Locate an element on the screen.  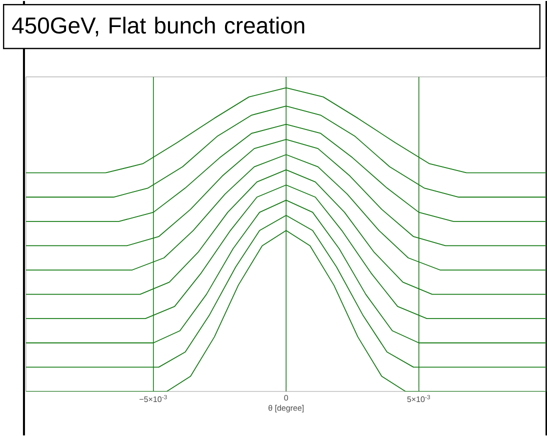
chart-title: 450GeV, Flat bunch creation is located at coordinates (158, 26).